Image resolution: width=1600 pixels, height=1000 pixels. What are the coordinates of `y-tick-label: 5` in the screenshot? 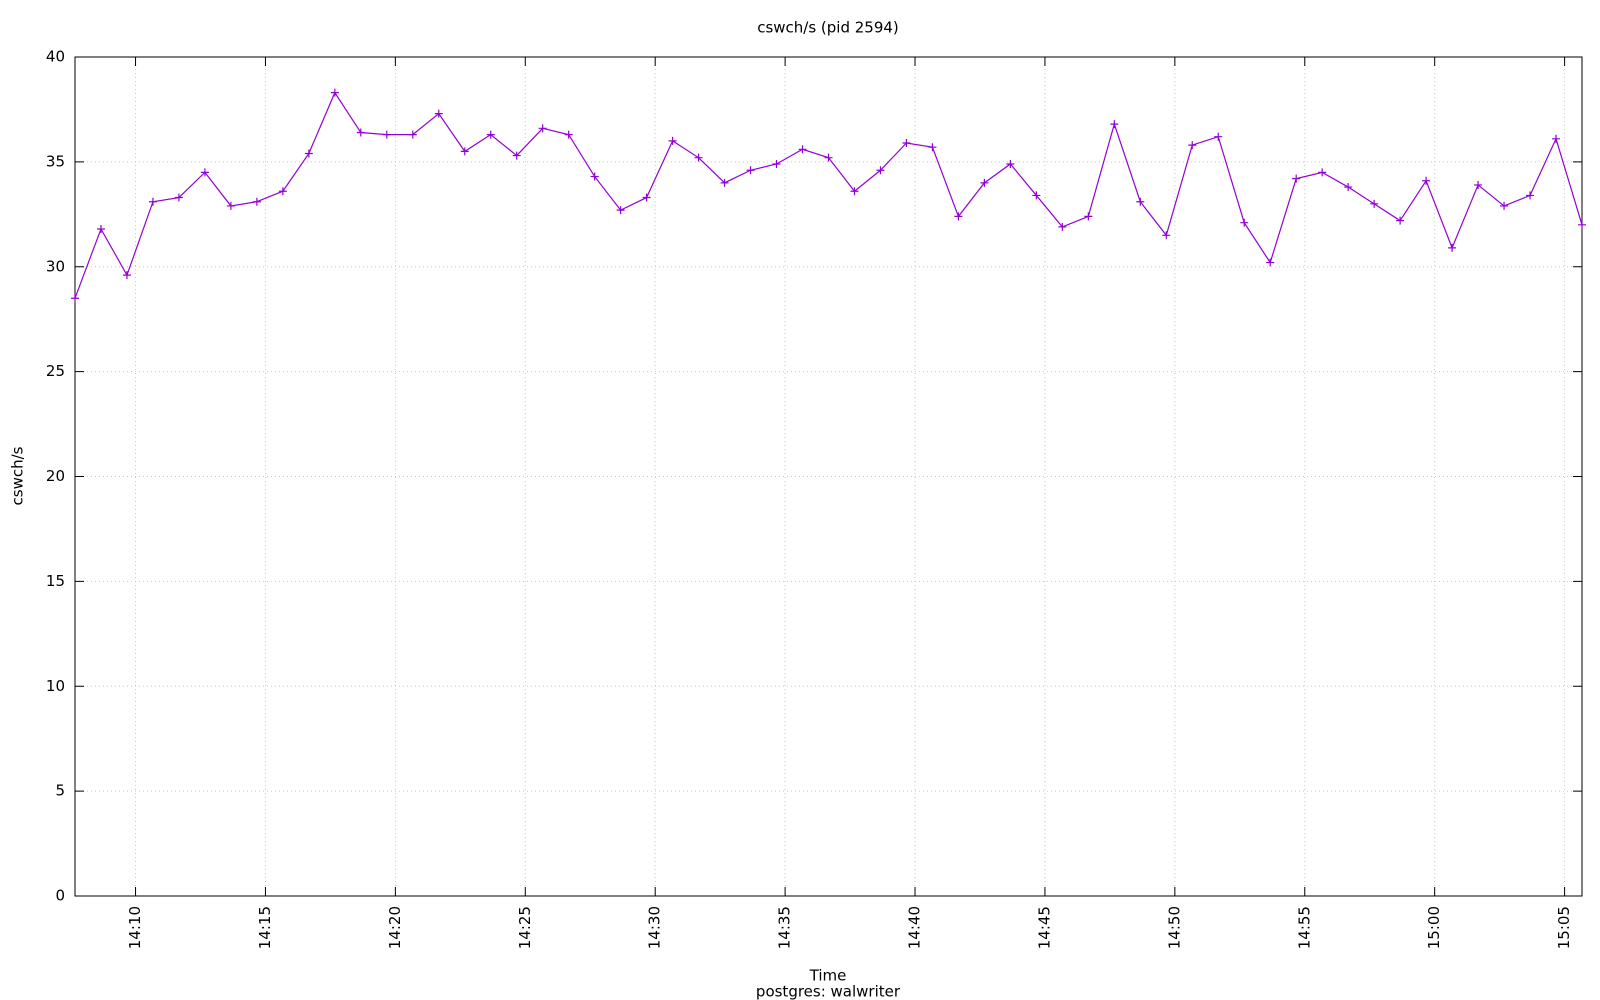 It's located at (60, 791).